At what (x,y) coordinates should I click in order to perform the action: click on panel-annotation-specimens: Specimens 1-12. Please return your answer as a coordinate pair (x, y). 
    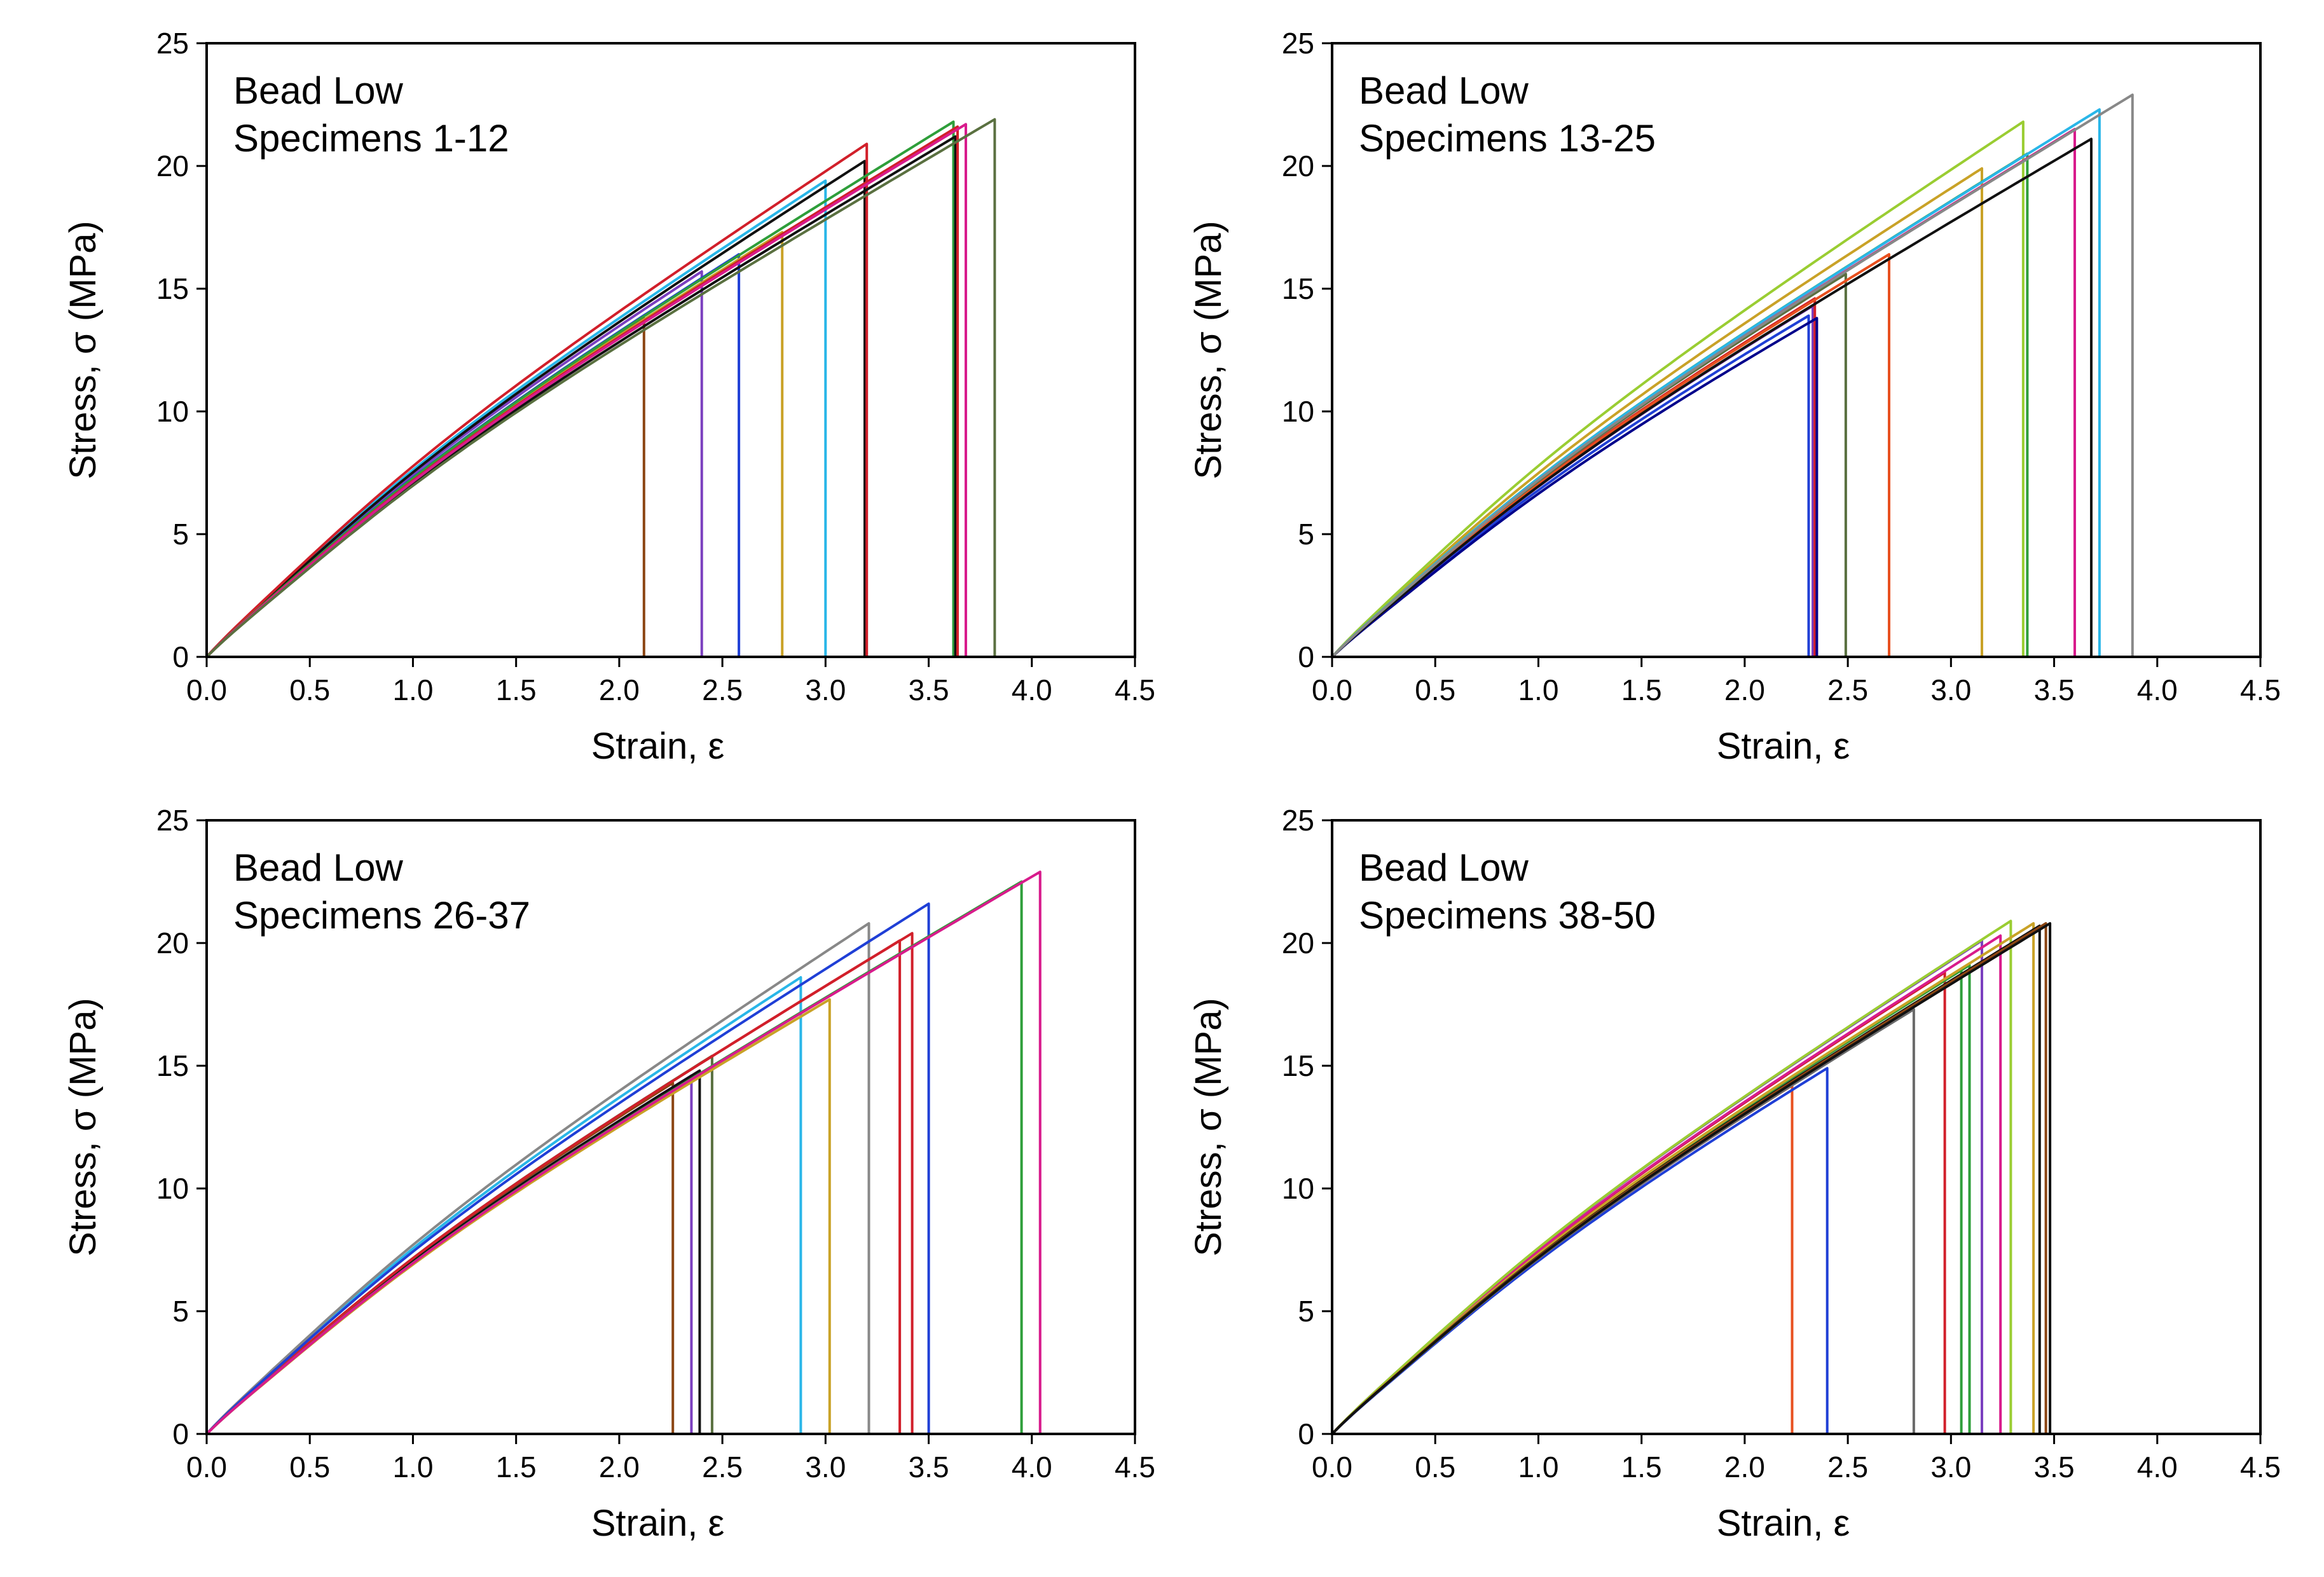
    Looking at the image, I should click on (371, 138).